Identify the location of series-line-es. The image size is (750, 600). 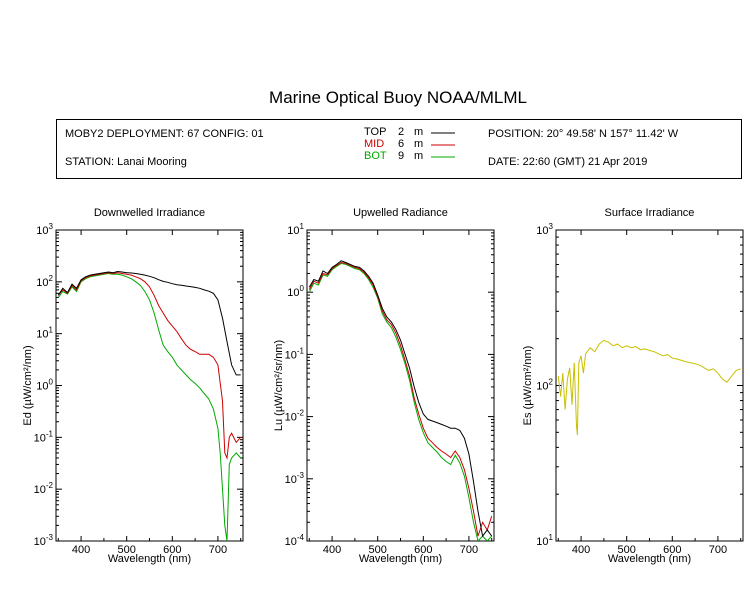
(649, 387).